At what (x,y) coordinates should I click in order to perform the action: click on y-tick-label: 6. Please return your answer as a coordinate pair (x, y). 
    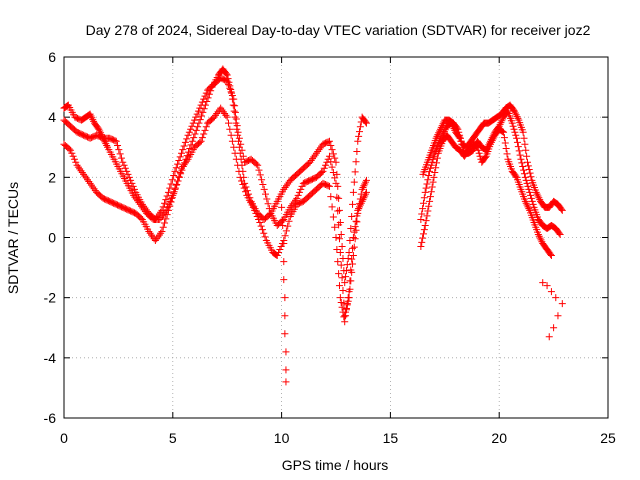
    Looking at the image, I should click on (52, 57).